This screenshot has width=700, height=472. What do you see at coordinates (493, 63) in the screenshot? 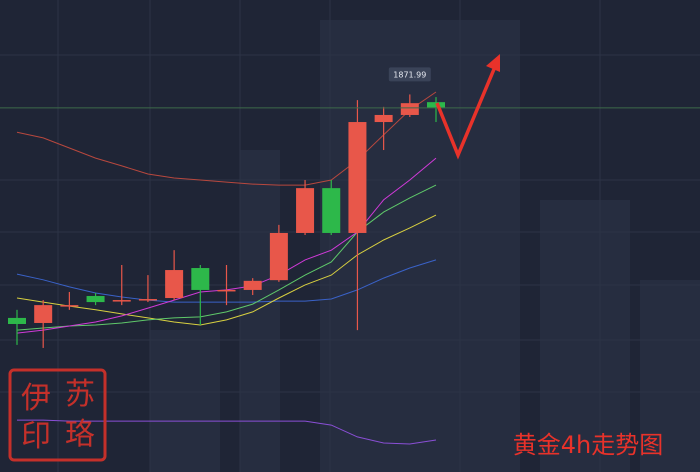
I see `arrow-head` at bounding box center [493, 63].